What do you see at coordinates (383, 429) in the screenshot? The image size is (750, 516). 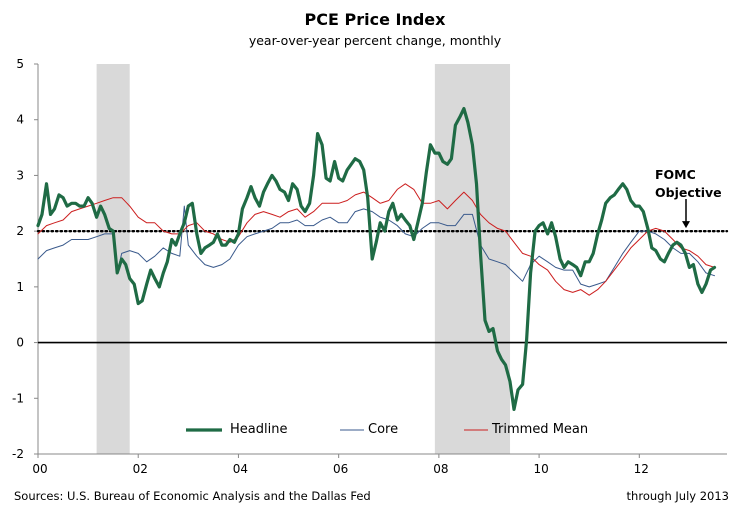 I see `legend-label-core: Core` at bounding box center [383, 429].